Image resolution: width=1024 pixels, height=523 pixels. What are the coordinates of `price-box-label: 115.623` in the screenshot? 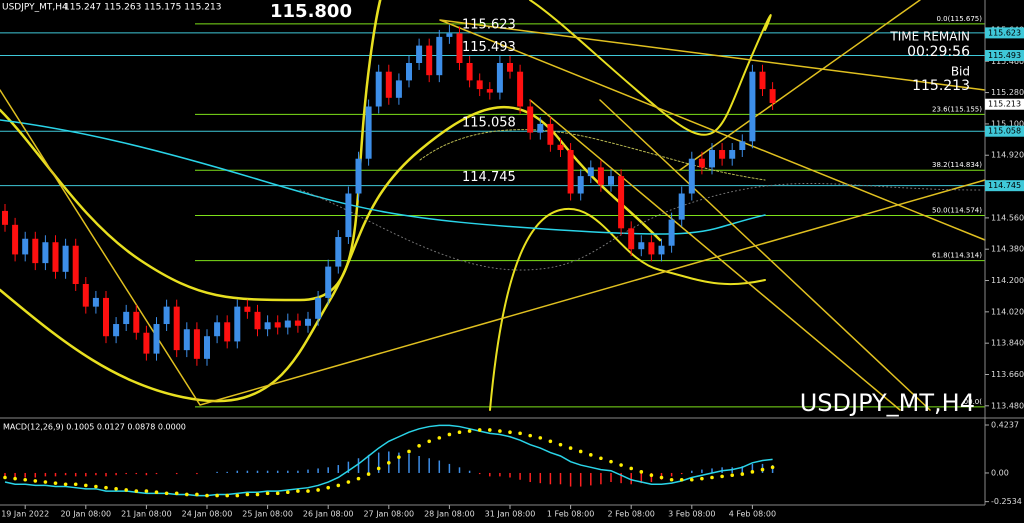 It's located at (1004, 32).